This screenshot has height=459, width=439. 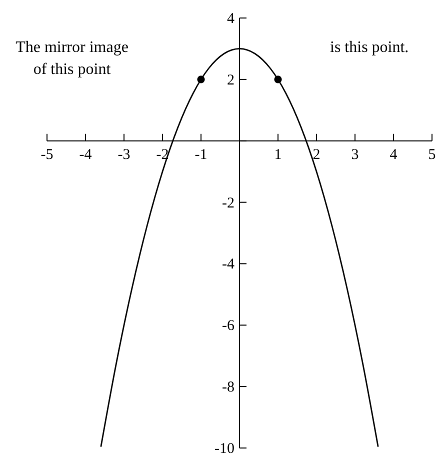 I want to click on x-tick-label: 2, so click(x=316, y=154).